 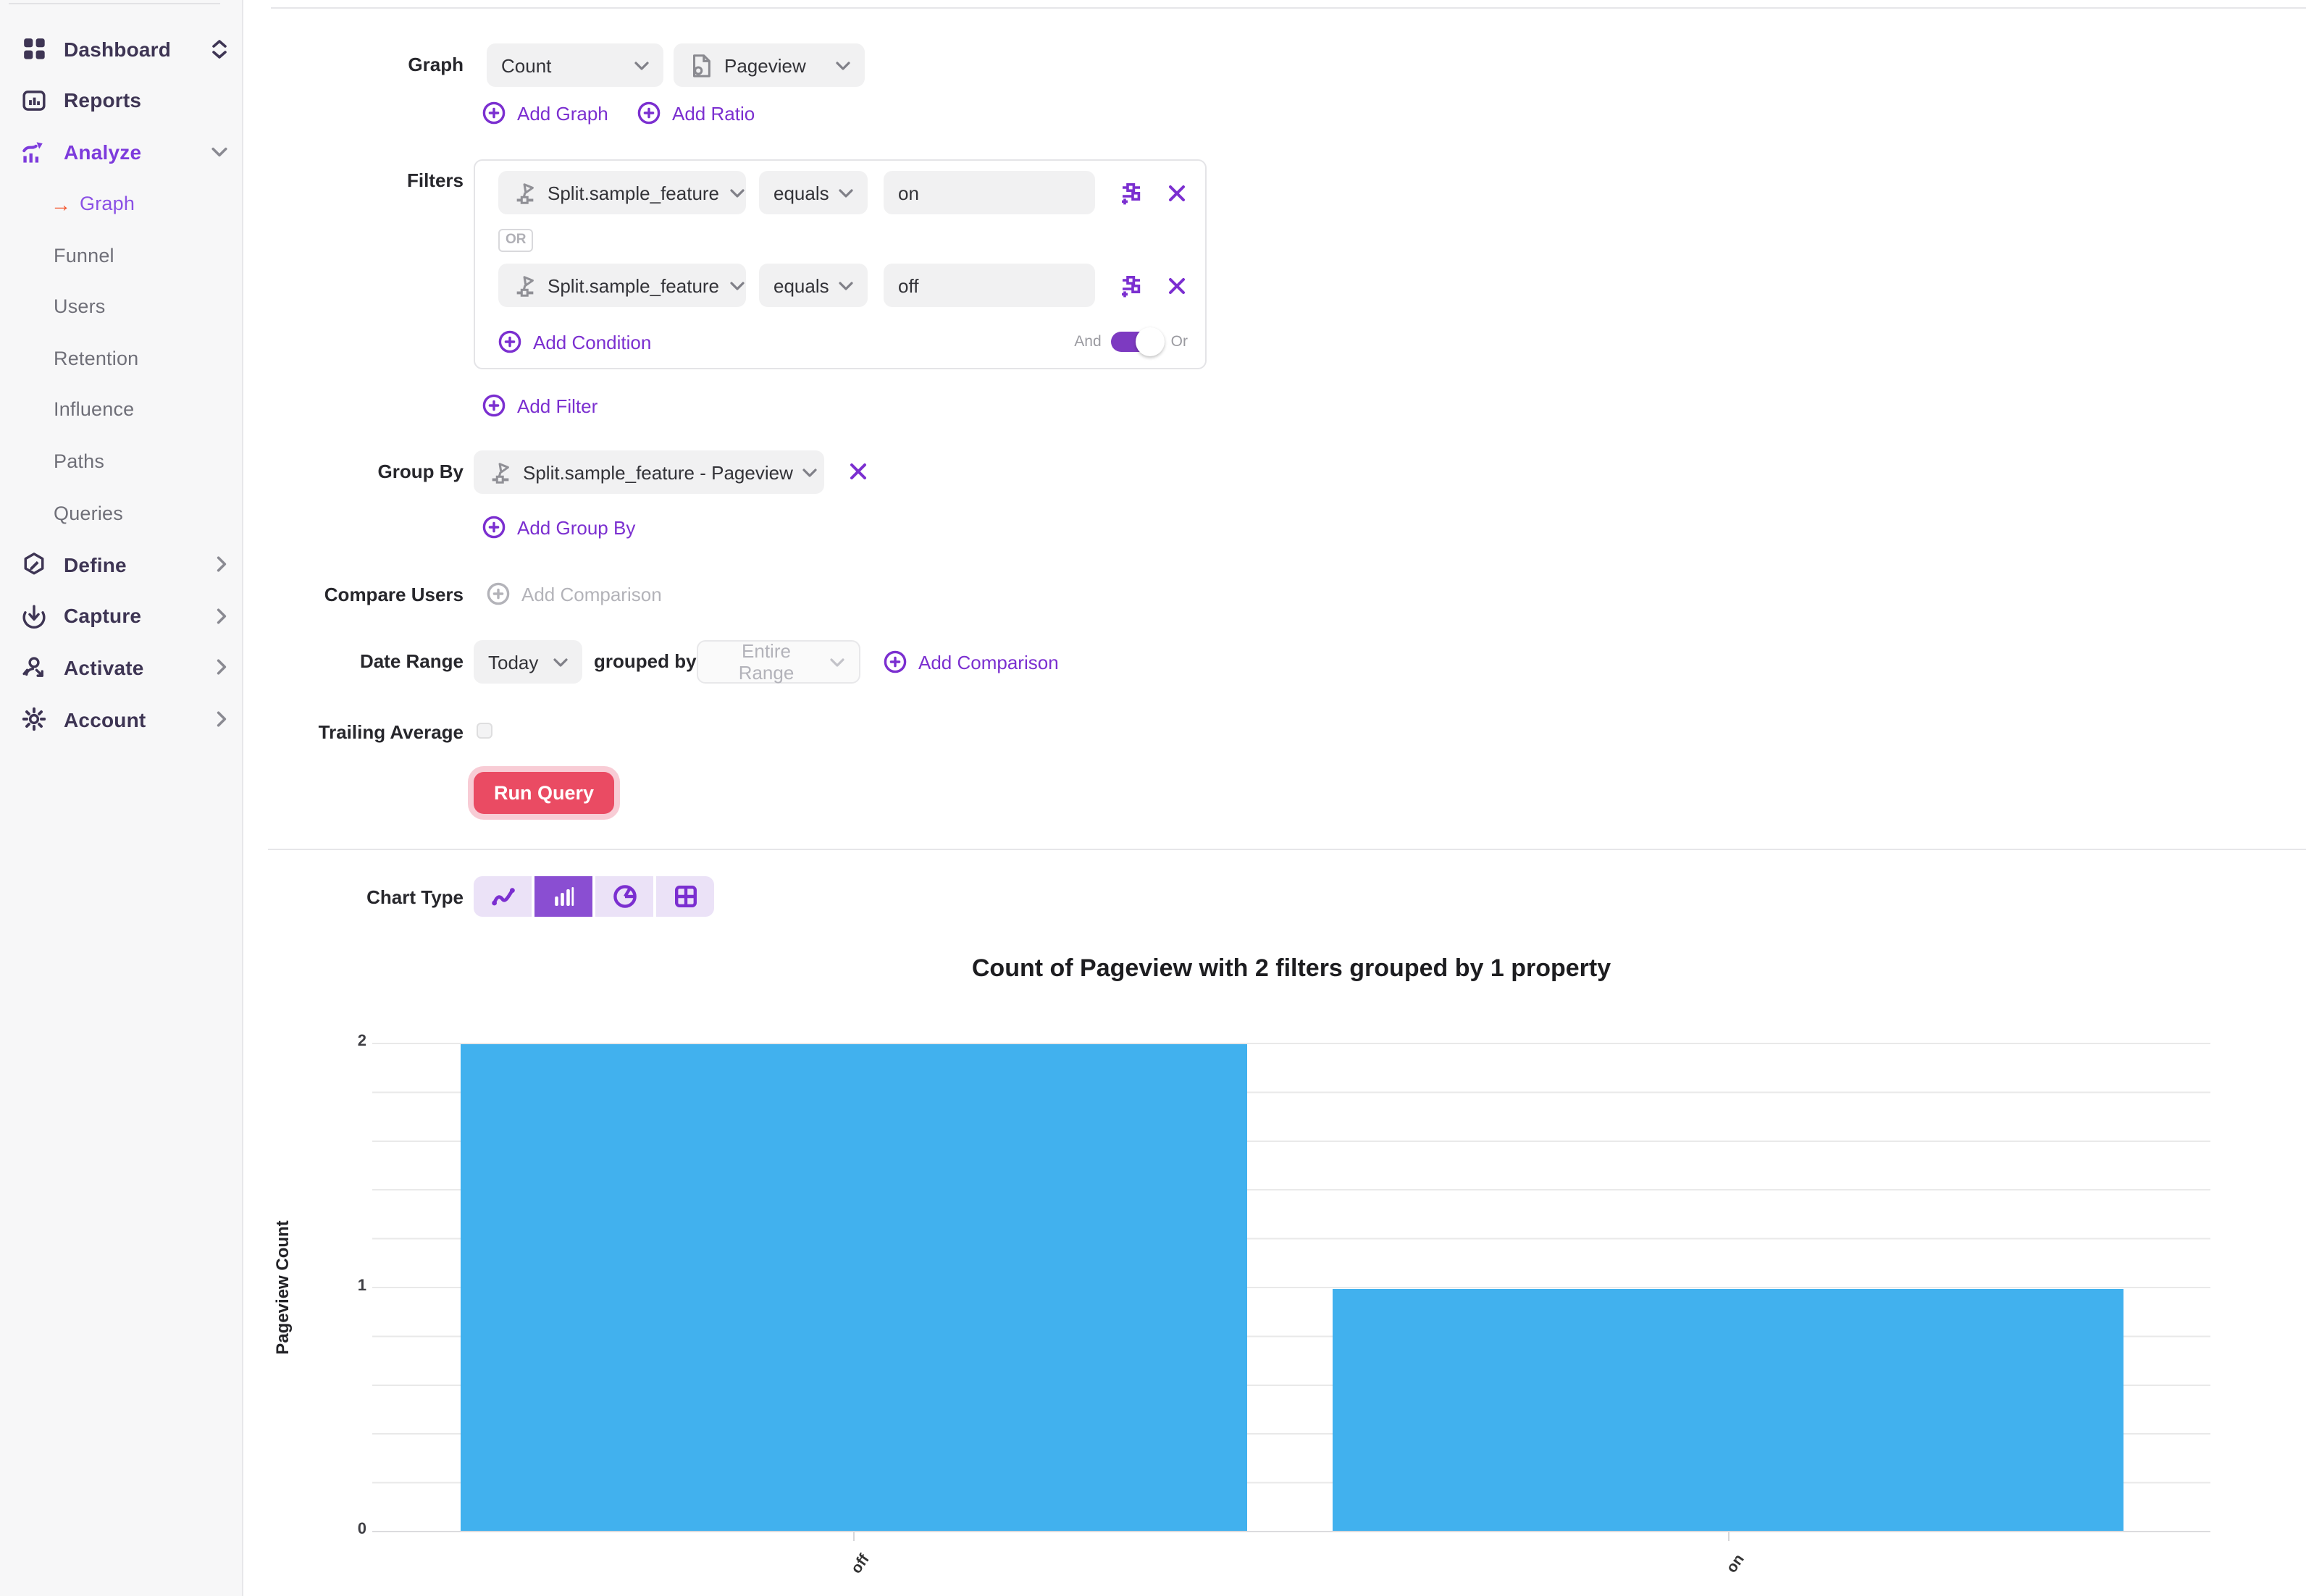 What do you see at coordinates (118, 49) in the screenshot?
I see `sidebar-item-label: Dashboard` at bounding box center [118, 49].